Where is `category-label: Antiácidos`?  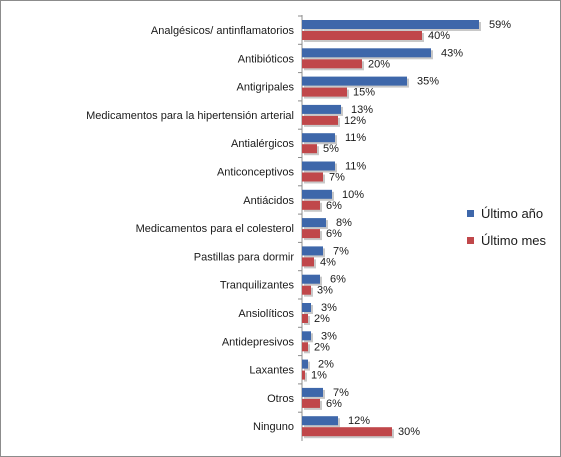
category-label: Antiácidos is located at coordinates (268, 201).